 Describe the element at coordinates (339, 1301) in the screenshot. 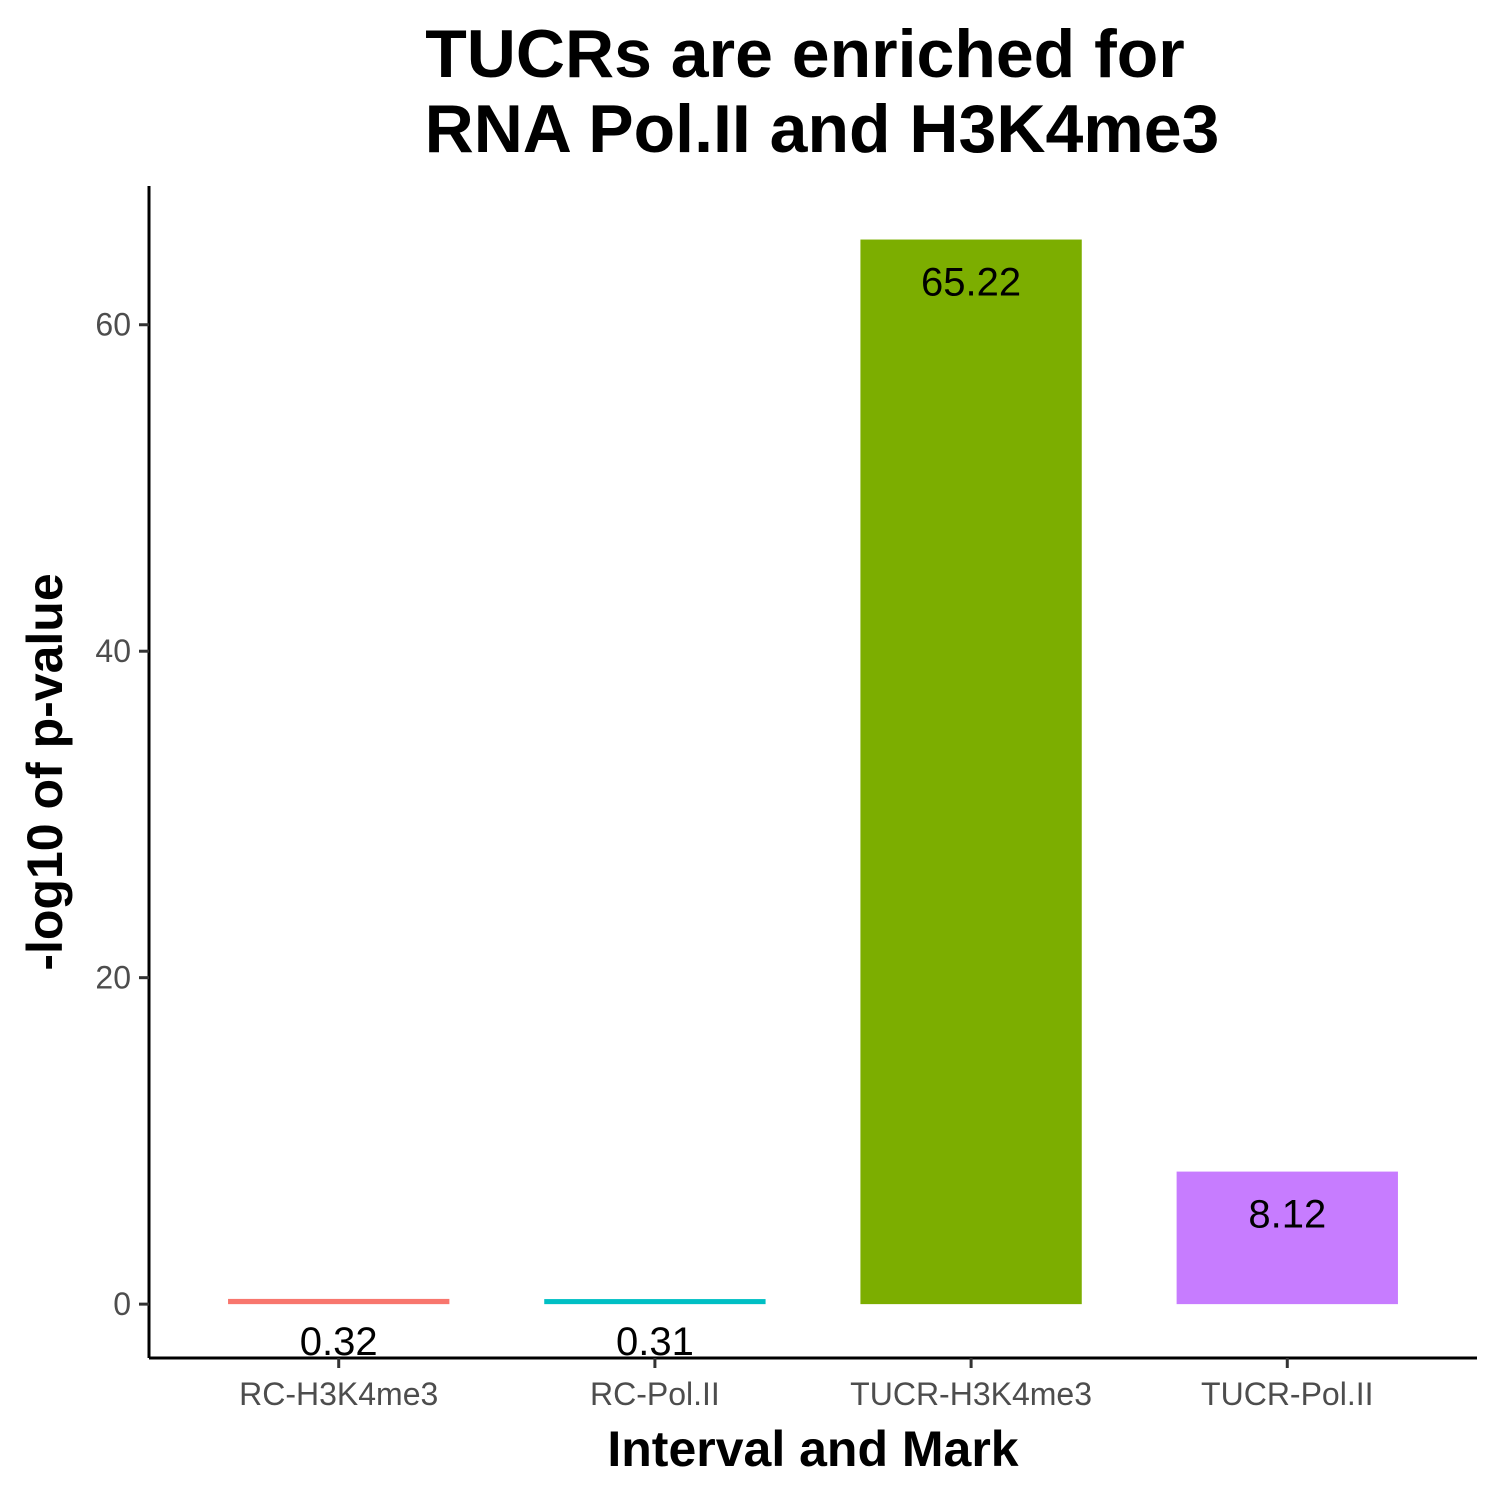

I see `bar-rc-h3k4me3` at that location.